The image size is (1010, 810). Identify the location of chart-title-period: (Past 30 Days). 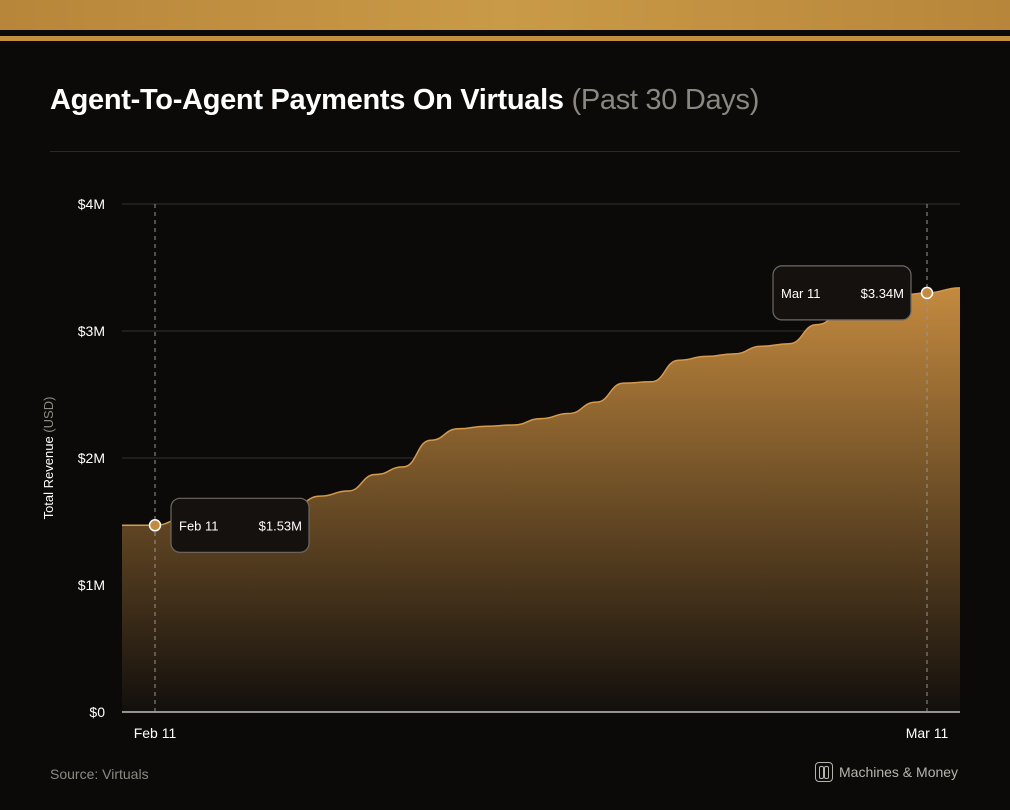
(665, 100).